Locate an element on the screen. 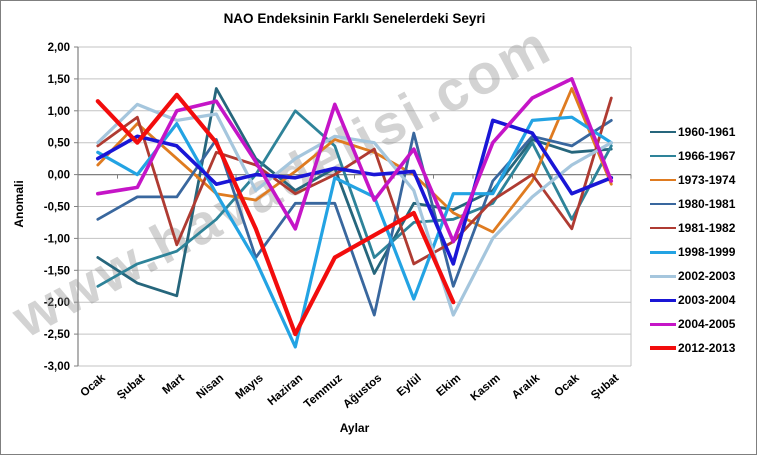  legend-label: 1966-1967 is located at coordinates (707, 156).